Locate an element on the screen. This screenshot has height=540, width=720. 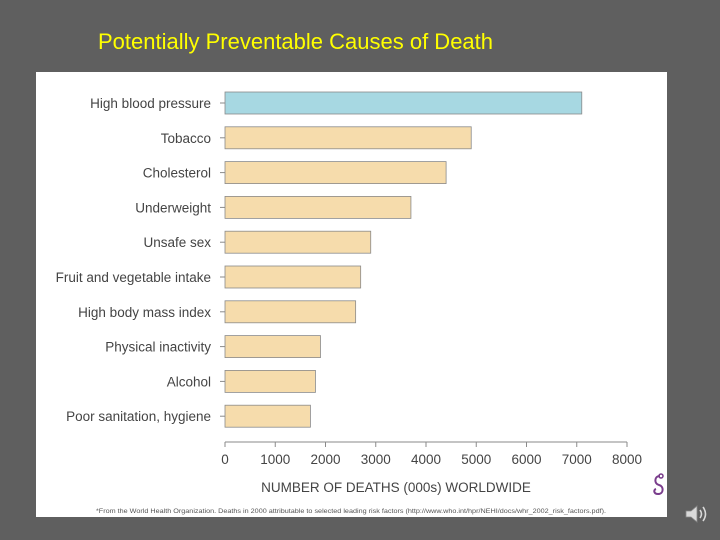
category-label: Underweight is located at coordinates (173, 207).